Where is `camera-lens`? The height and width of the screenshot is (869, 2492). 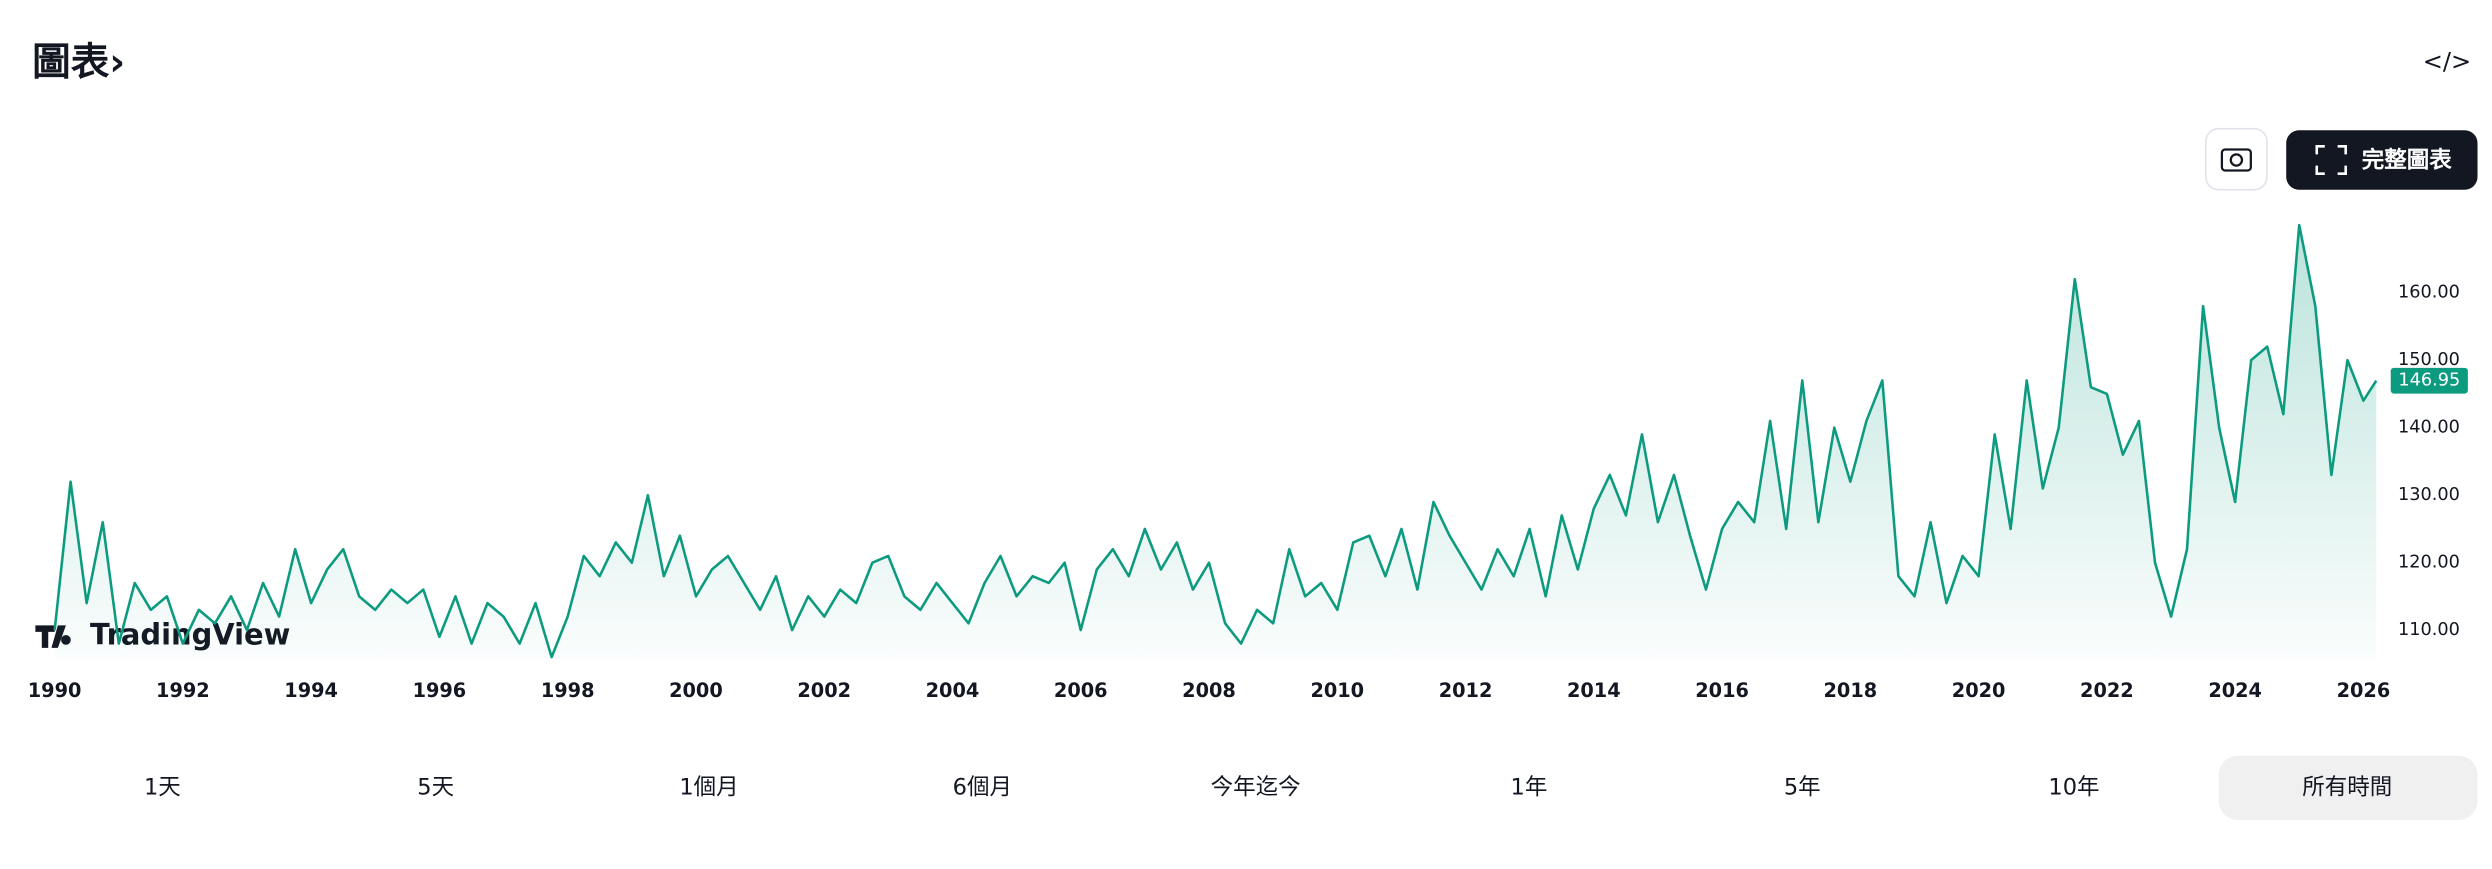
camera-lens is located at coordinates (2236, 160).